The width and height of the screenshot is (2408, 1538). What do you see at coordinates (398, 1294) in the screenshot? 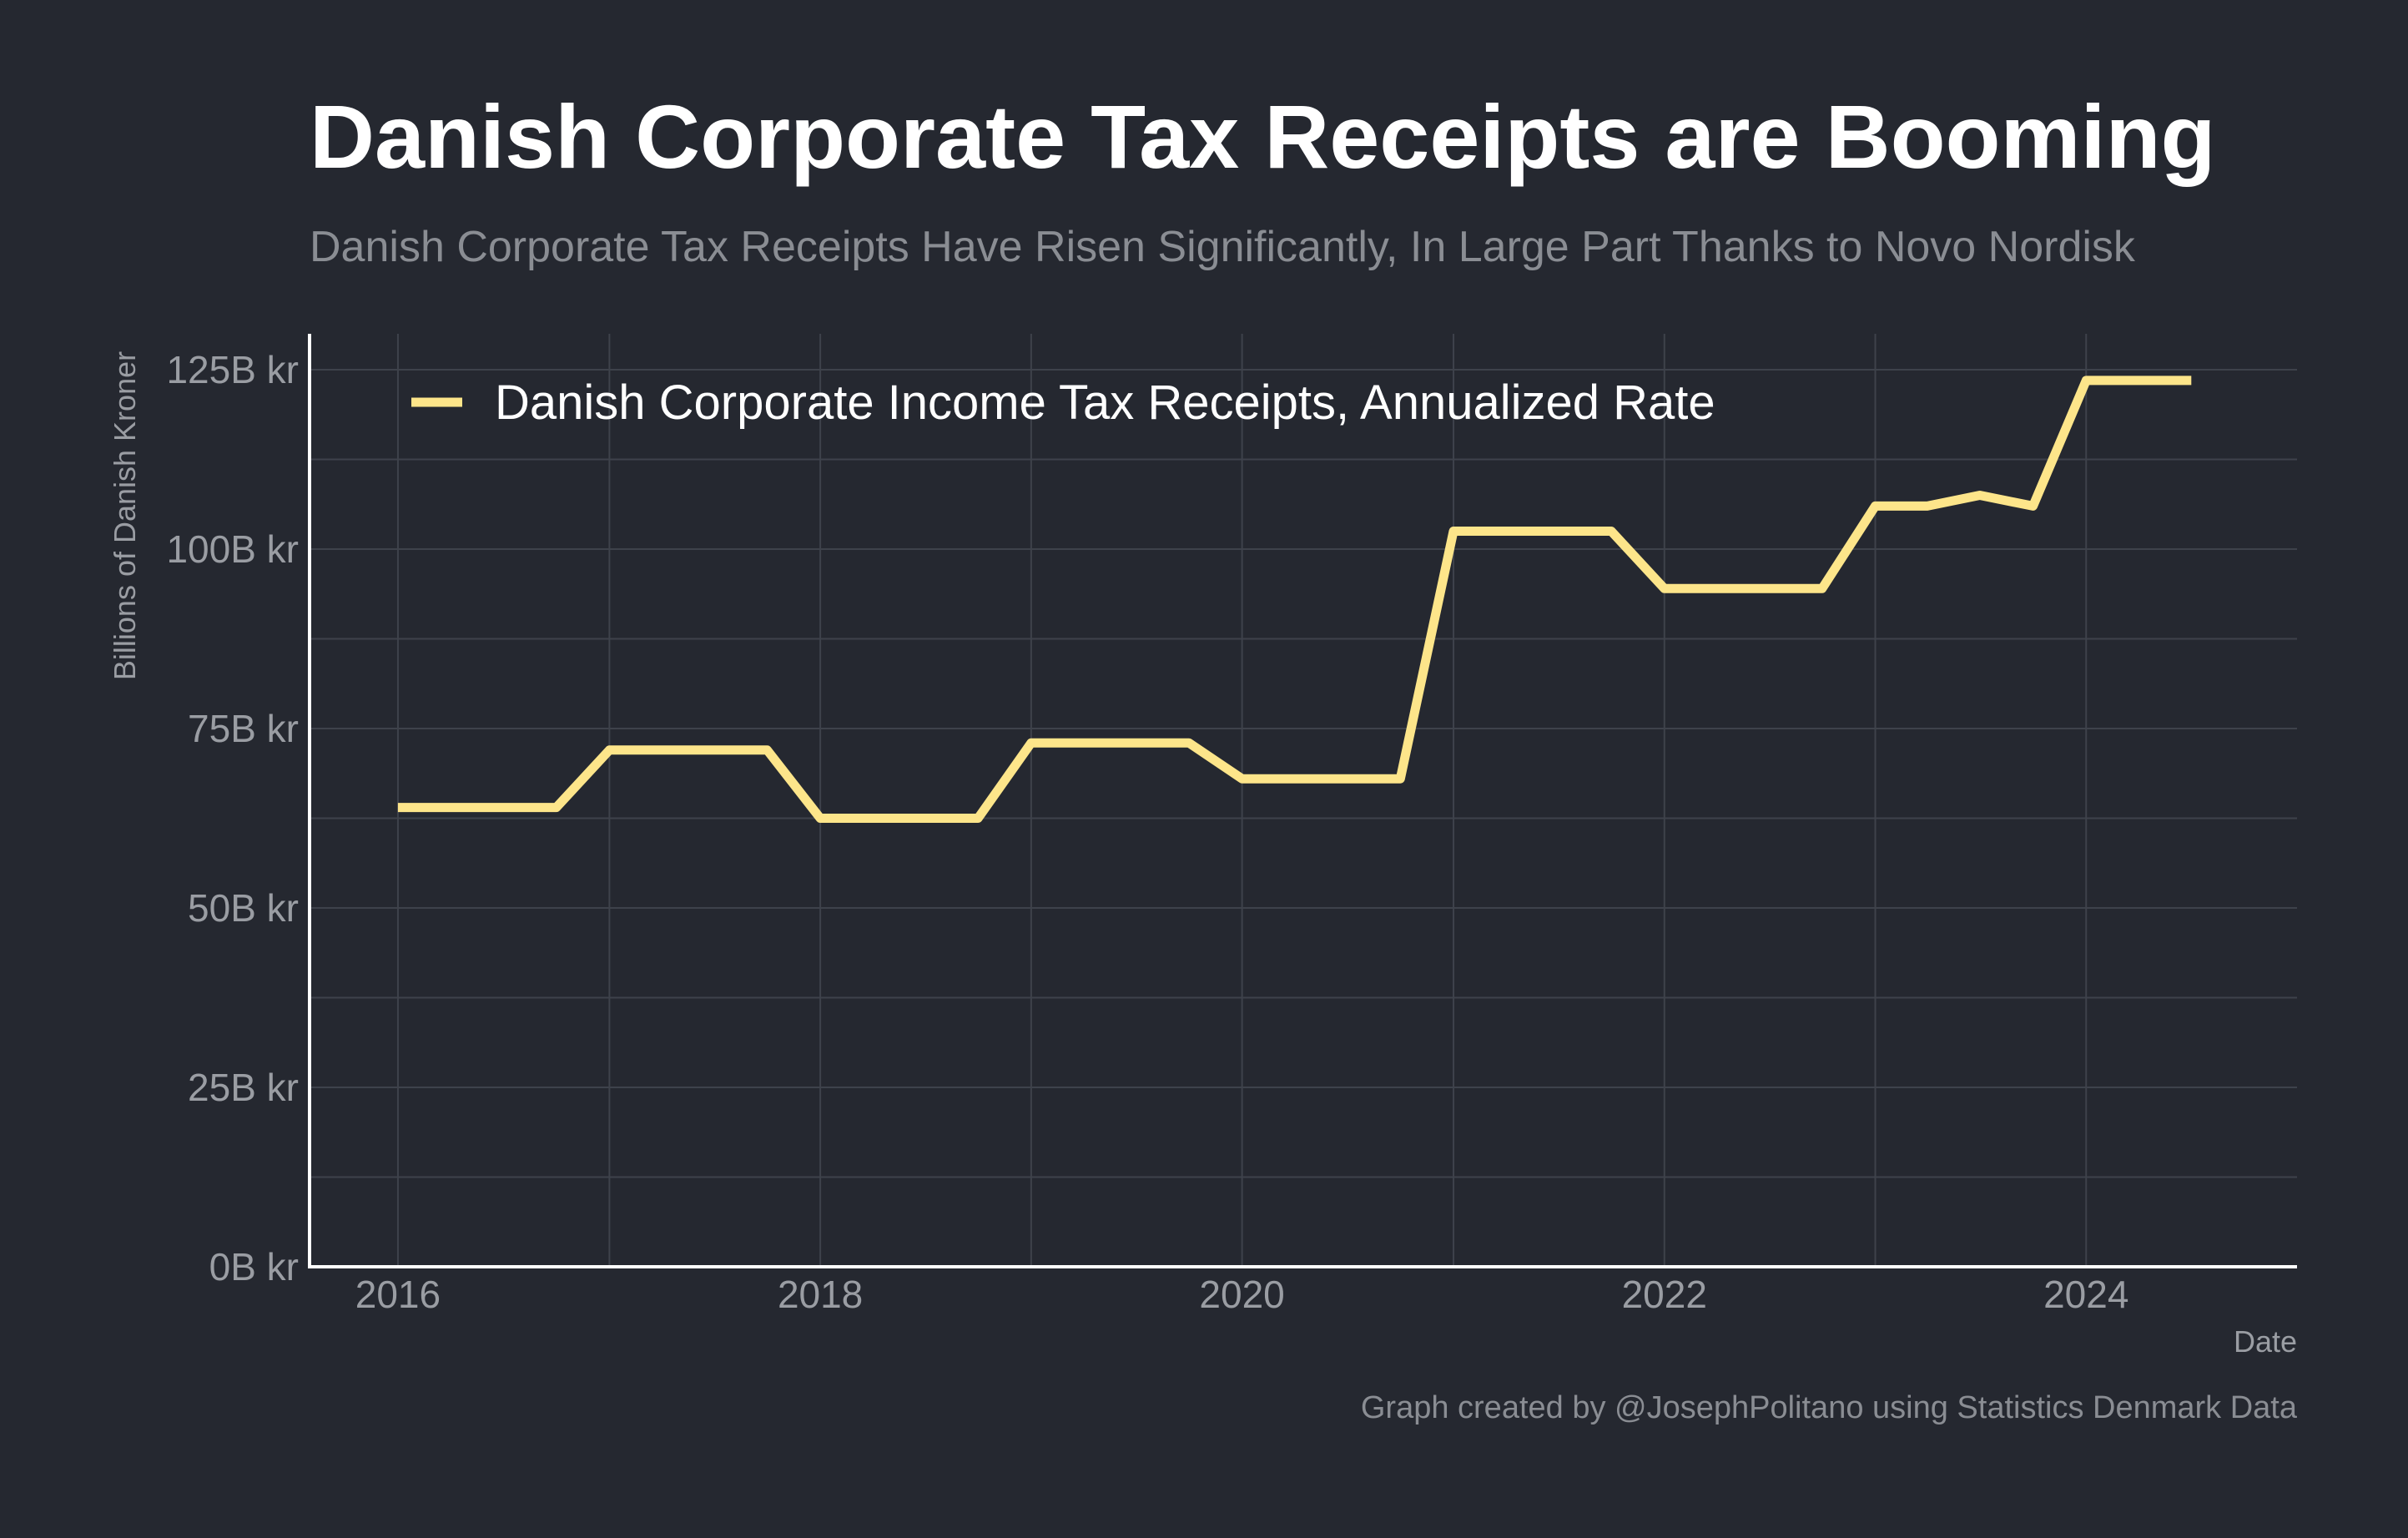
I see `x-tick-label: 2016` at bounding box center [398, 1294].